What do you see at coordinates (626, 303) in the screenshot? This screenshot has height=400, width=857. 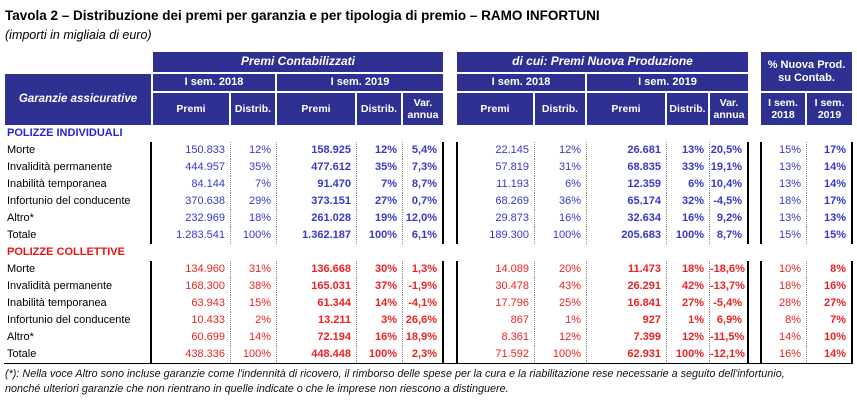 I see `table-cell: 16.841` at bounding box center [626, 303].